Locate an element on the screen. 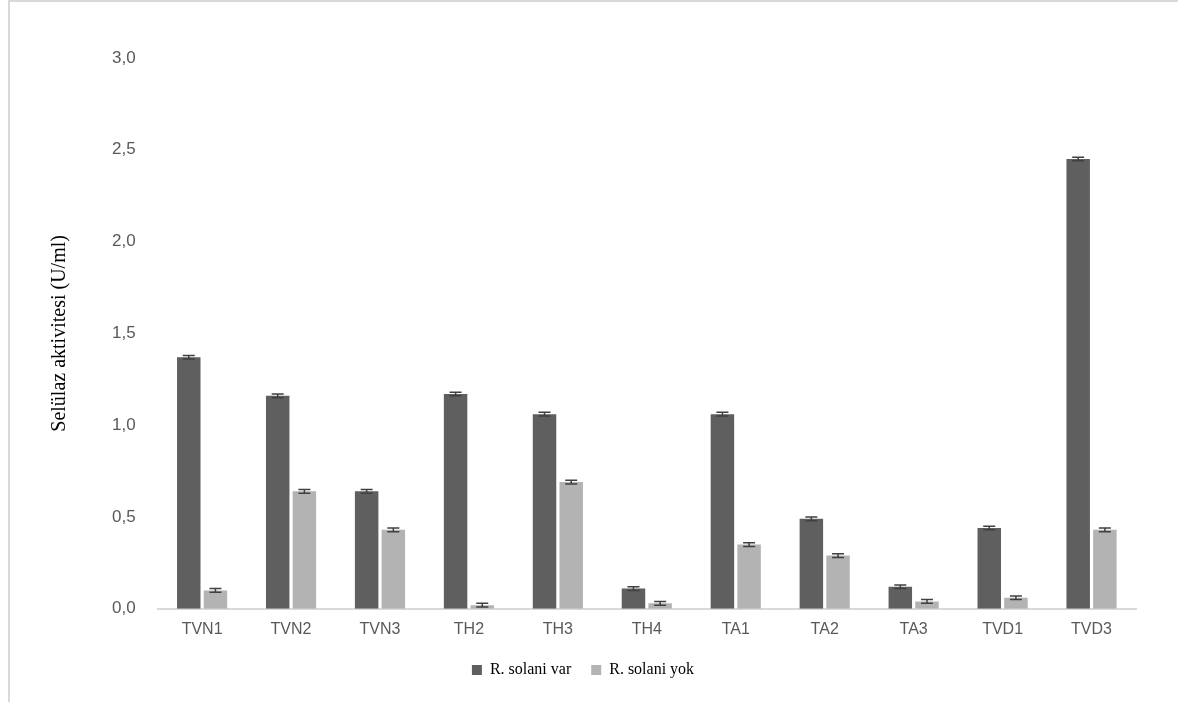 This screenshot has height=708, width=1186. y-tick-label: 2,0 is located at coordinates (123, 241).